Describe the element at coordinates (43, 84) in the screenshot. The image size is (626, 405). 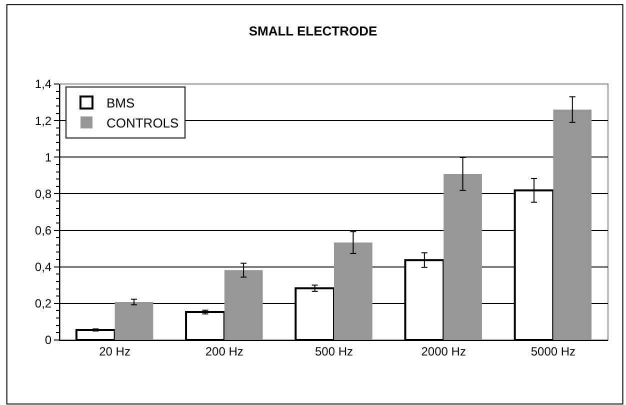
I see `y-tick-label: 1,4` at that location.